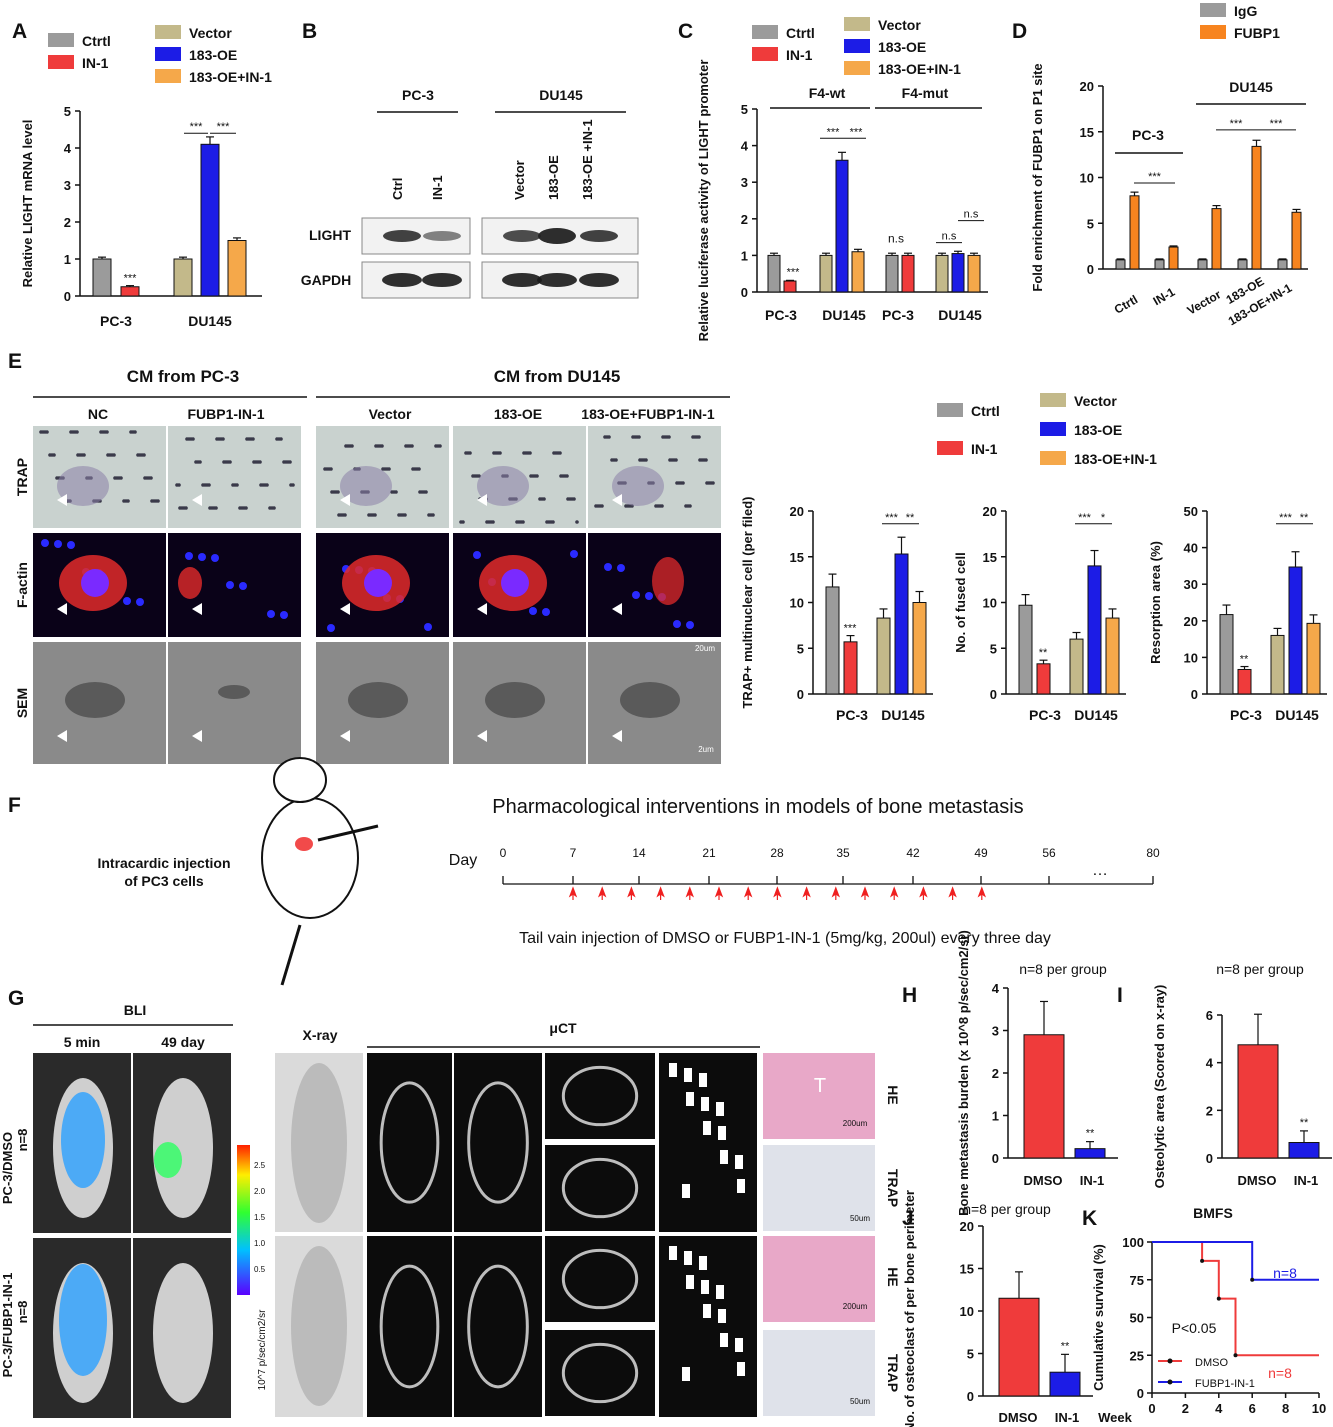 Image resolution: width=1333 pixels, height=1427 pixels. Describe the element at coordinates (515, 700) in the screenshot. I see `resorption-pit` at that location.